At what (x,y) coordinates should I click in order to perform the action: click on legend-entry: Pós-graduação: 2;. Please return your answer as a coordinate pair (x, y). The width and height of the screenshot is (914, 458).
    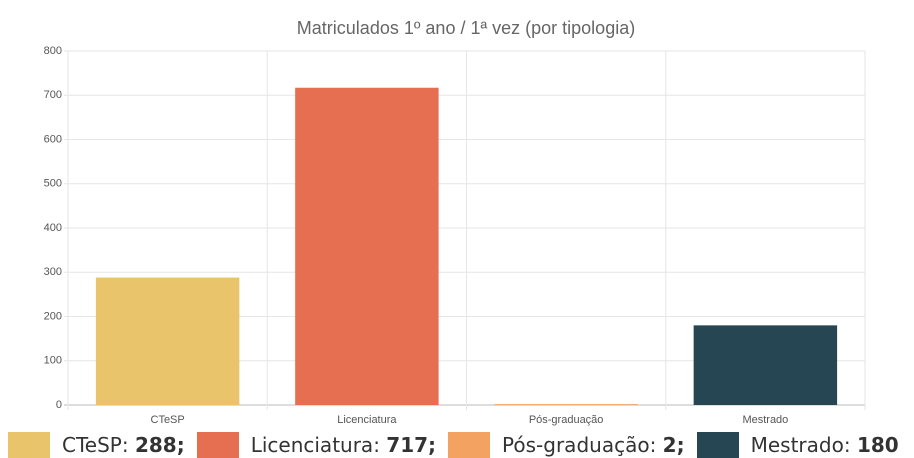
    Looking at the image, I should click on (566, 445).